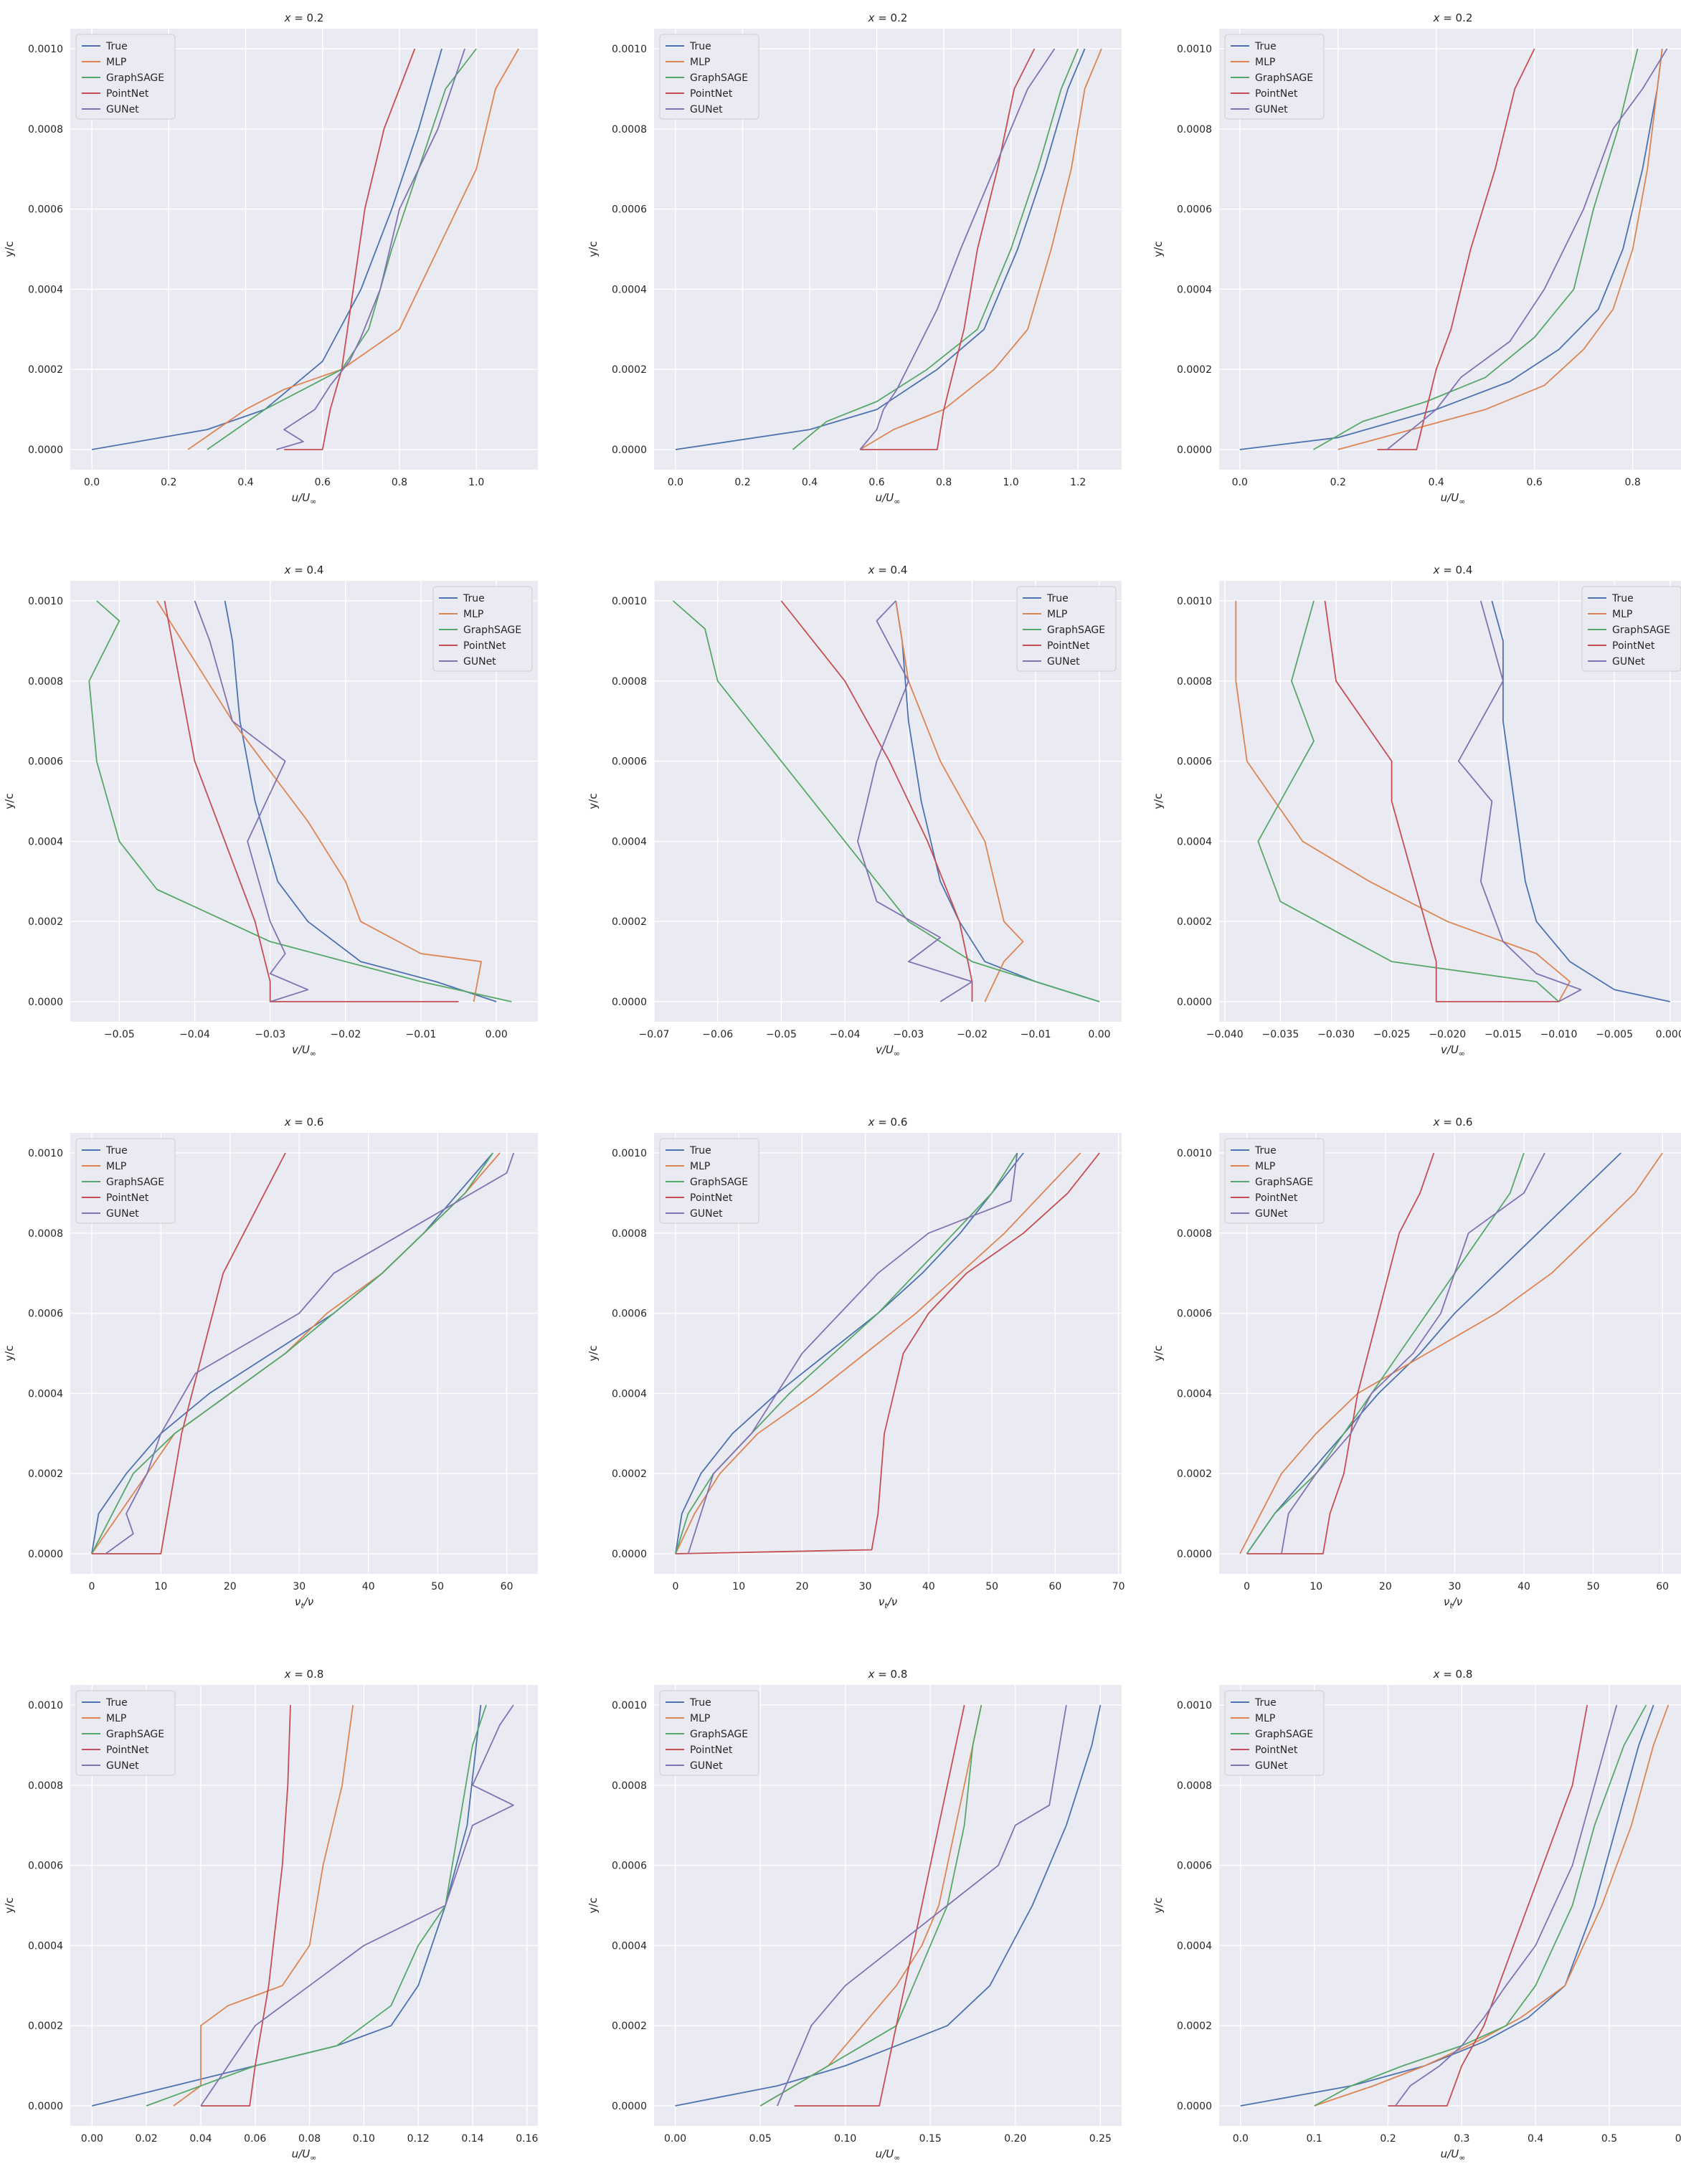 This screenshot has width=1681, height=2184. Describe the element at coordinates (931, 2139) in the screenshot. I see `x-tick-label: 0.15` at that location.